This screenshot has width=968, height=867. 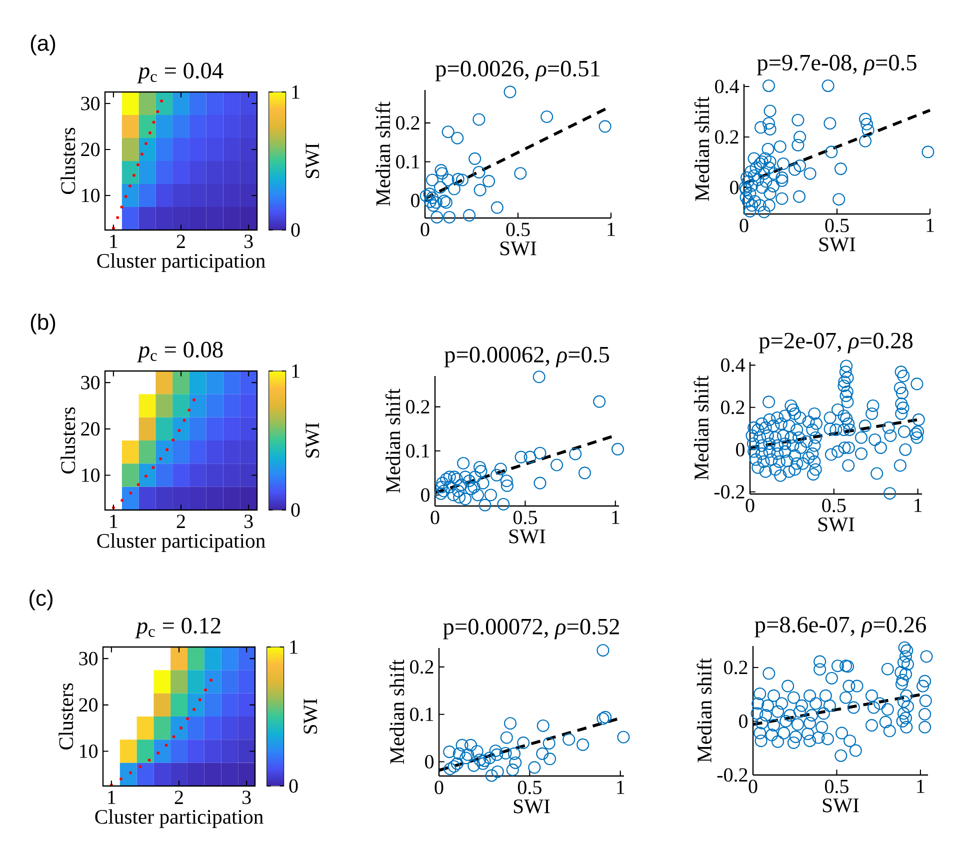 What do you see at coordinates (177, 628) in the screenshot?
I see `chart-title: p$_{c}$ = 0.12` at bounding box center [177, 628].